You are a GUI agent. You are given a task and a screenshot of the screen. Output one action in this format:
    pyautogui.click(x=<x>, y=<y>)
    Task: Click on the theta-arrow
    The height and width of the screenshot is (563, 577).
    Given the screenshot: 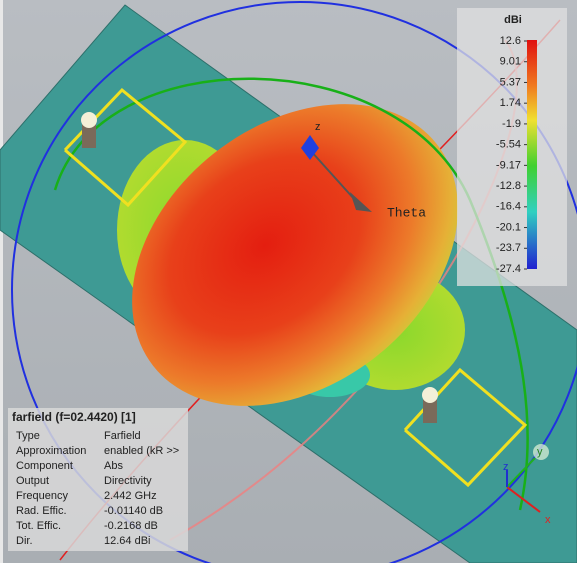 What is the action you would take?
    pyautogui.click(x=332, y=175)
    